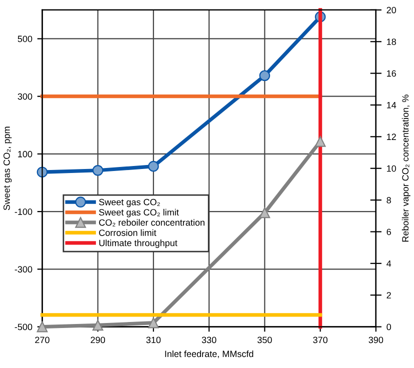  Describe the element at coordinates (42, 340) in the screenshot. I see `x-tick-label: 270` at that location.